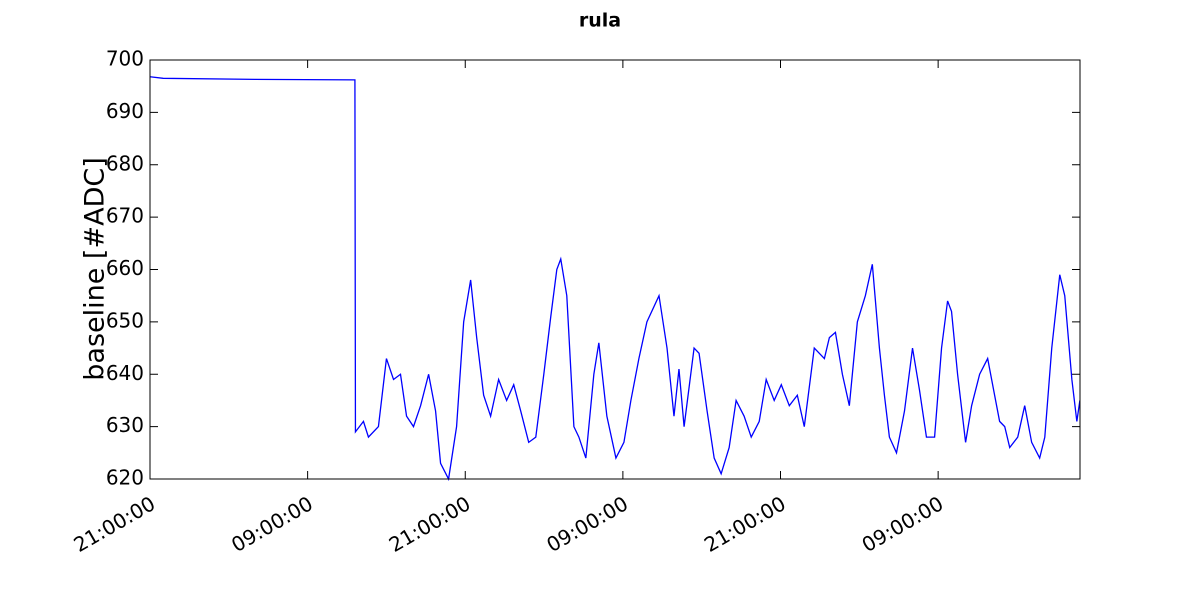 The width and height of the screenshot is (1200, 600). Describe the element at coordinates (95, 268) in the screenshot. I see `y-axis-label: baseline [#ADC]` at that location.